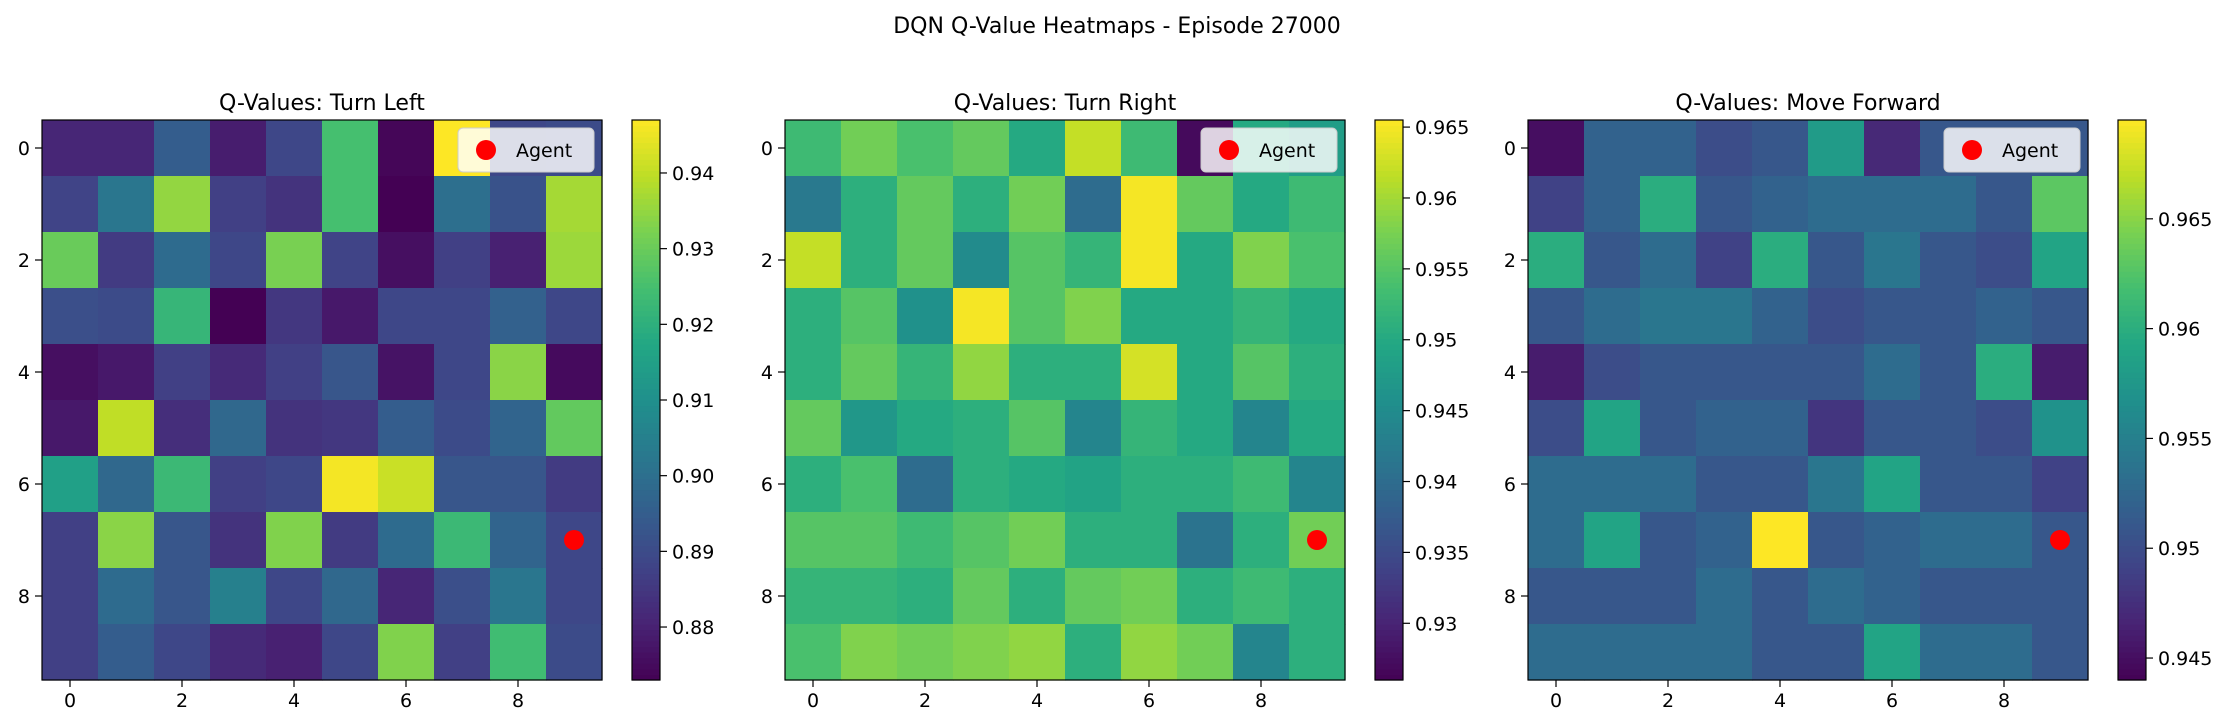 This screenshot has height=728, width=2235. Describe the element at coordinates (693, 401) in the screenshot. I see `colorbar-tick-label: 0.91` at that location.